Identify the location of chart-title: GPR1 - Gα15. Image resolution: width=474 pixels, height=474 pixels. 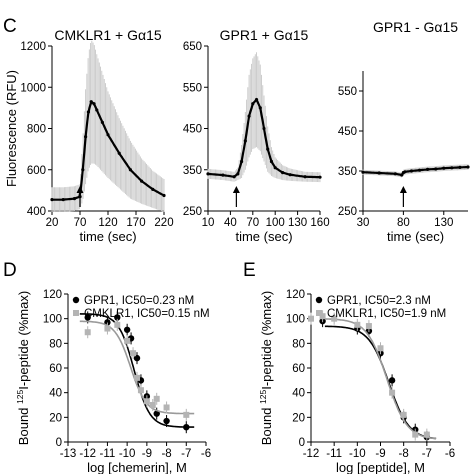
(415, 27).